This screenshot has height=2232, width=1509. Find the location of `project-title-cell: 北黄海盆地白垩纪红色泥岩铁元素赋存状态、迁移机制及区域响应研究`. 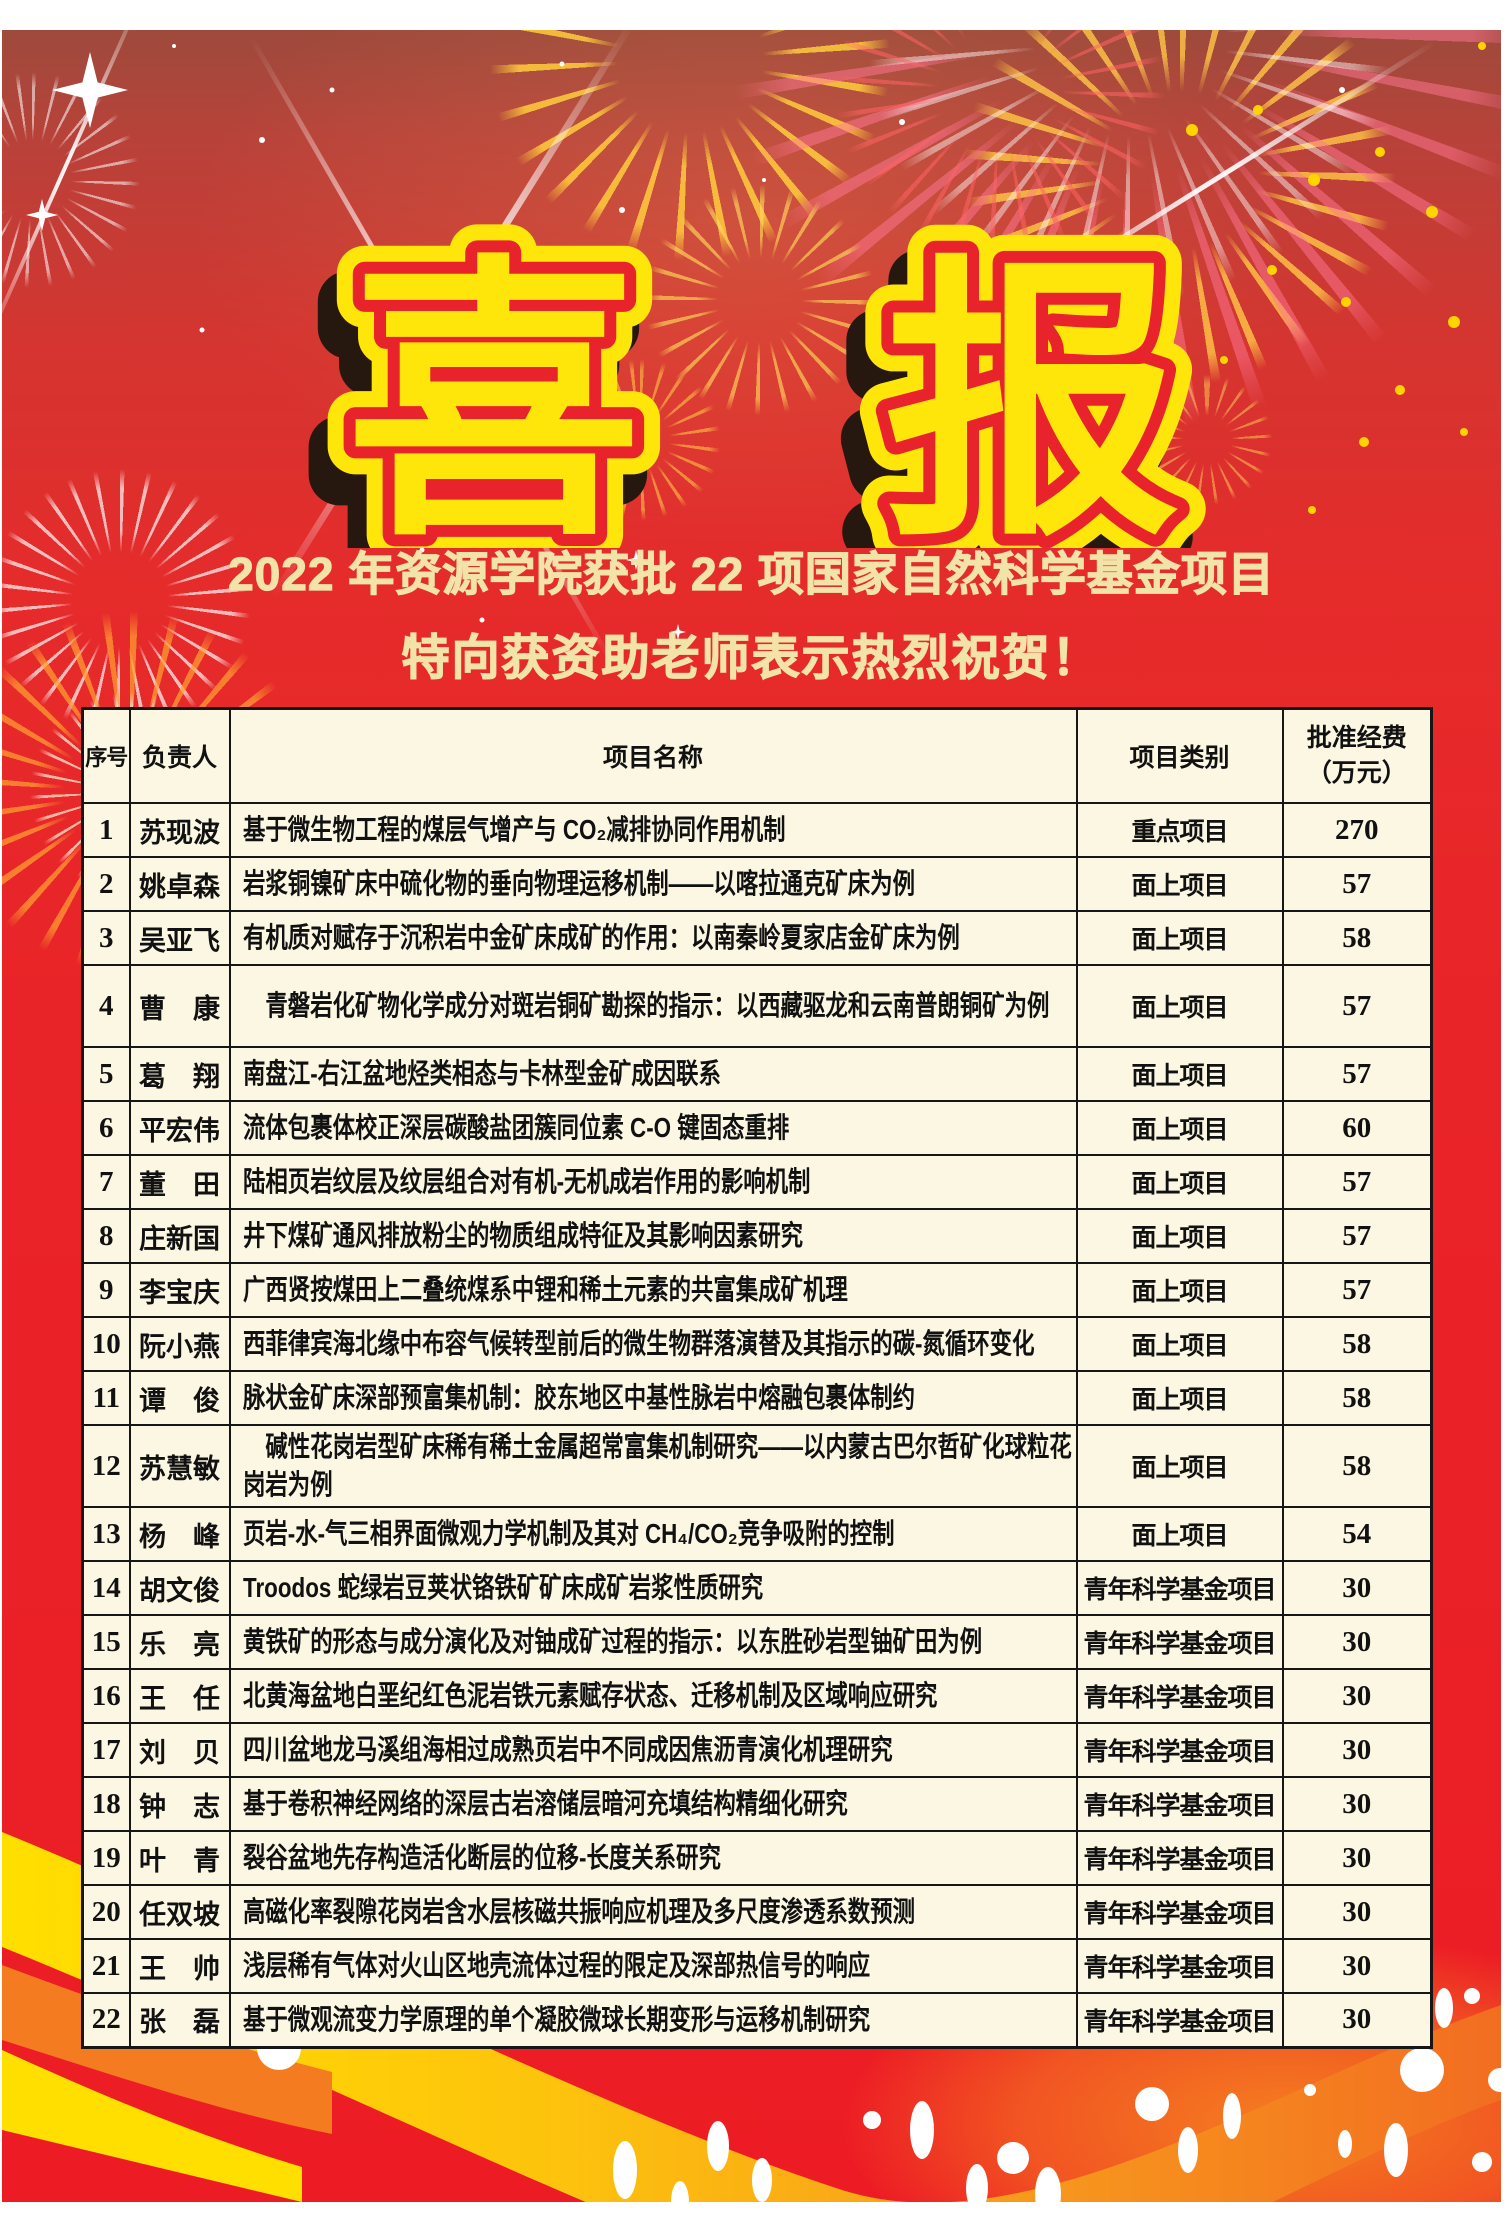

project-title-cell: 北黄海盆地白垩纪红色泥岩铁元素赋存状态、迁移机制及区域响应研究 is located at coordinates (653, 1696).